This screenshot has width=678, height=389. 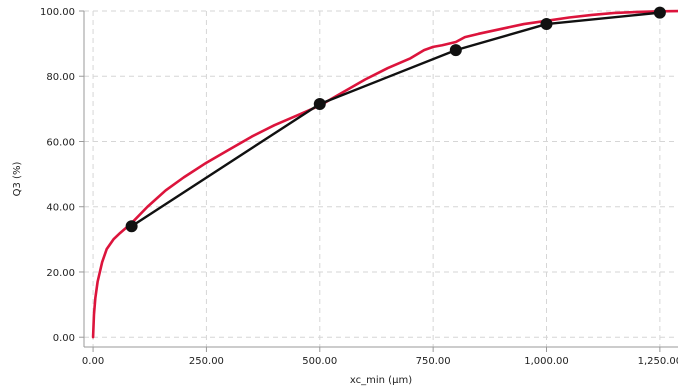 What do you see at coordinates (206, 361) in the screenshot?
I see `x-tick-label: 250.00` at bounding box center [206, 361].